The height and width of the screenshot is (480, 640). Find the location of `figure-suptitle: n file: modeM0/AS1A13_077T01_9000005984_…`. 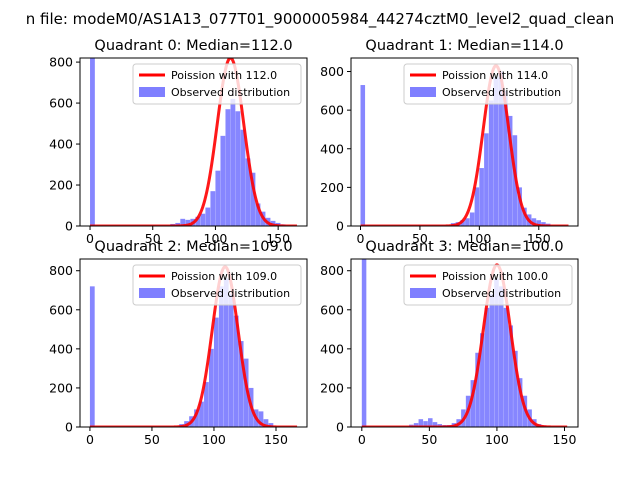

figure-suptitle: n file: modeM0/AS1A13_077T01_9000005984_… is located at coordinates (320, 19).